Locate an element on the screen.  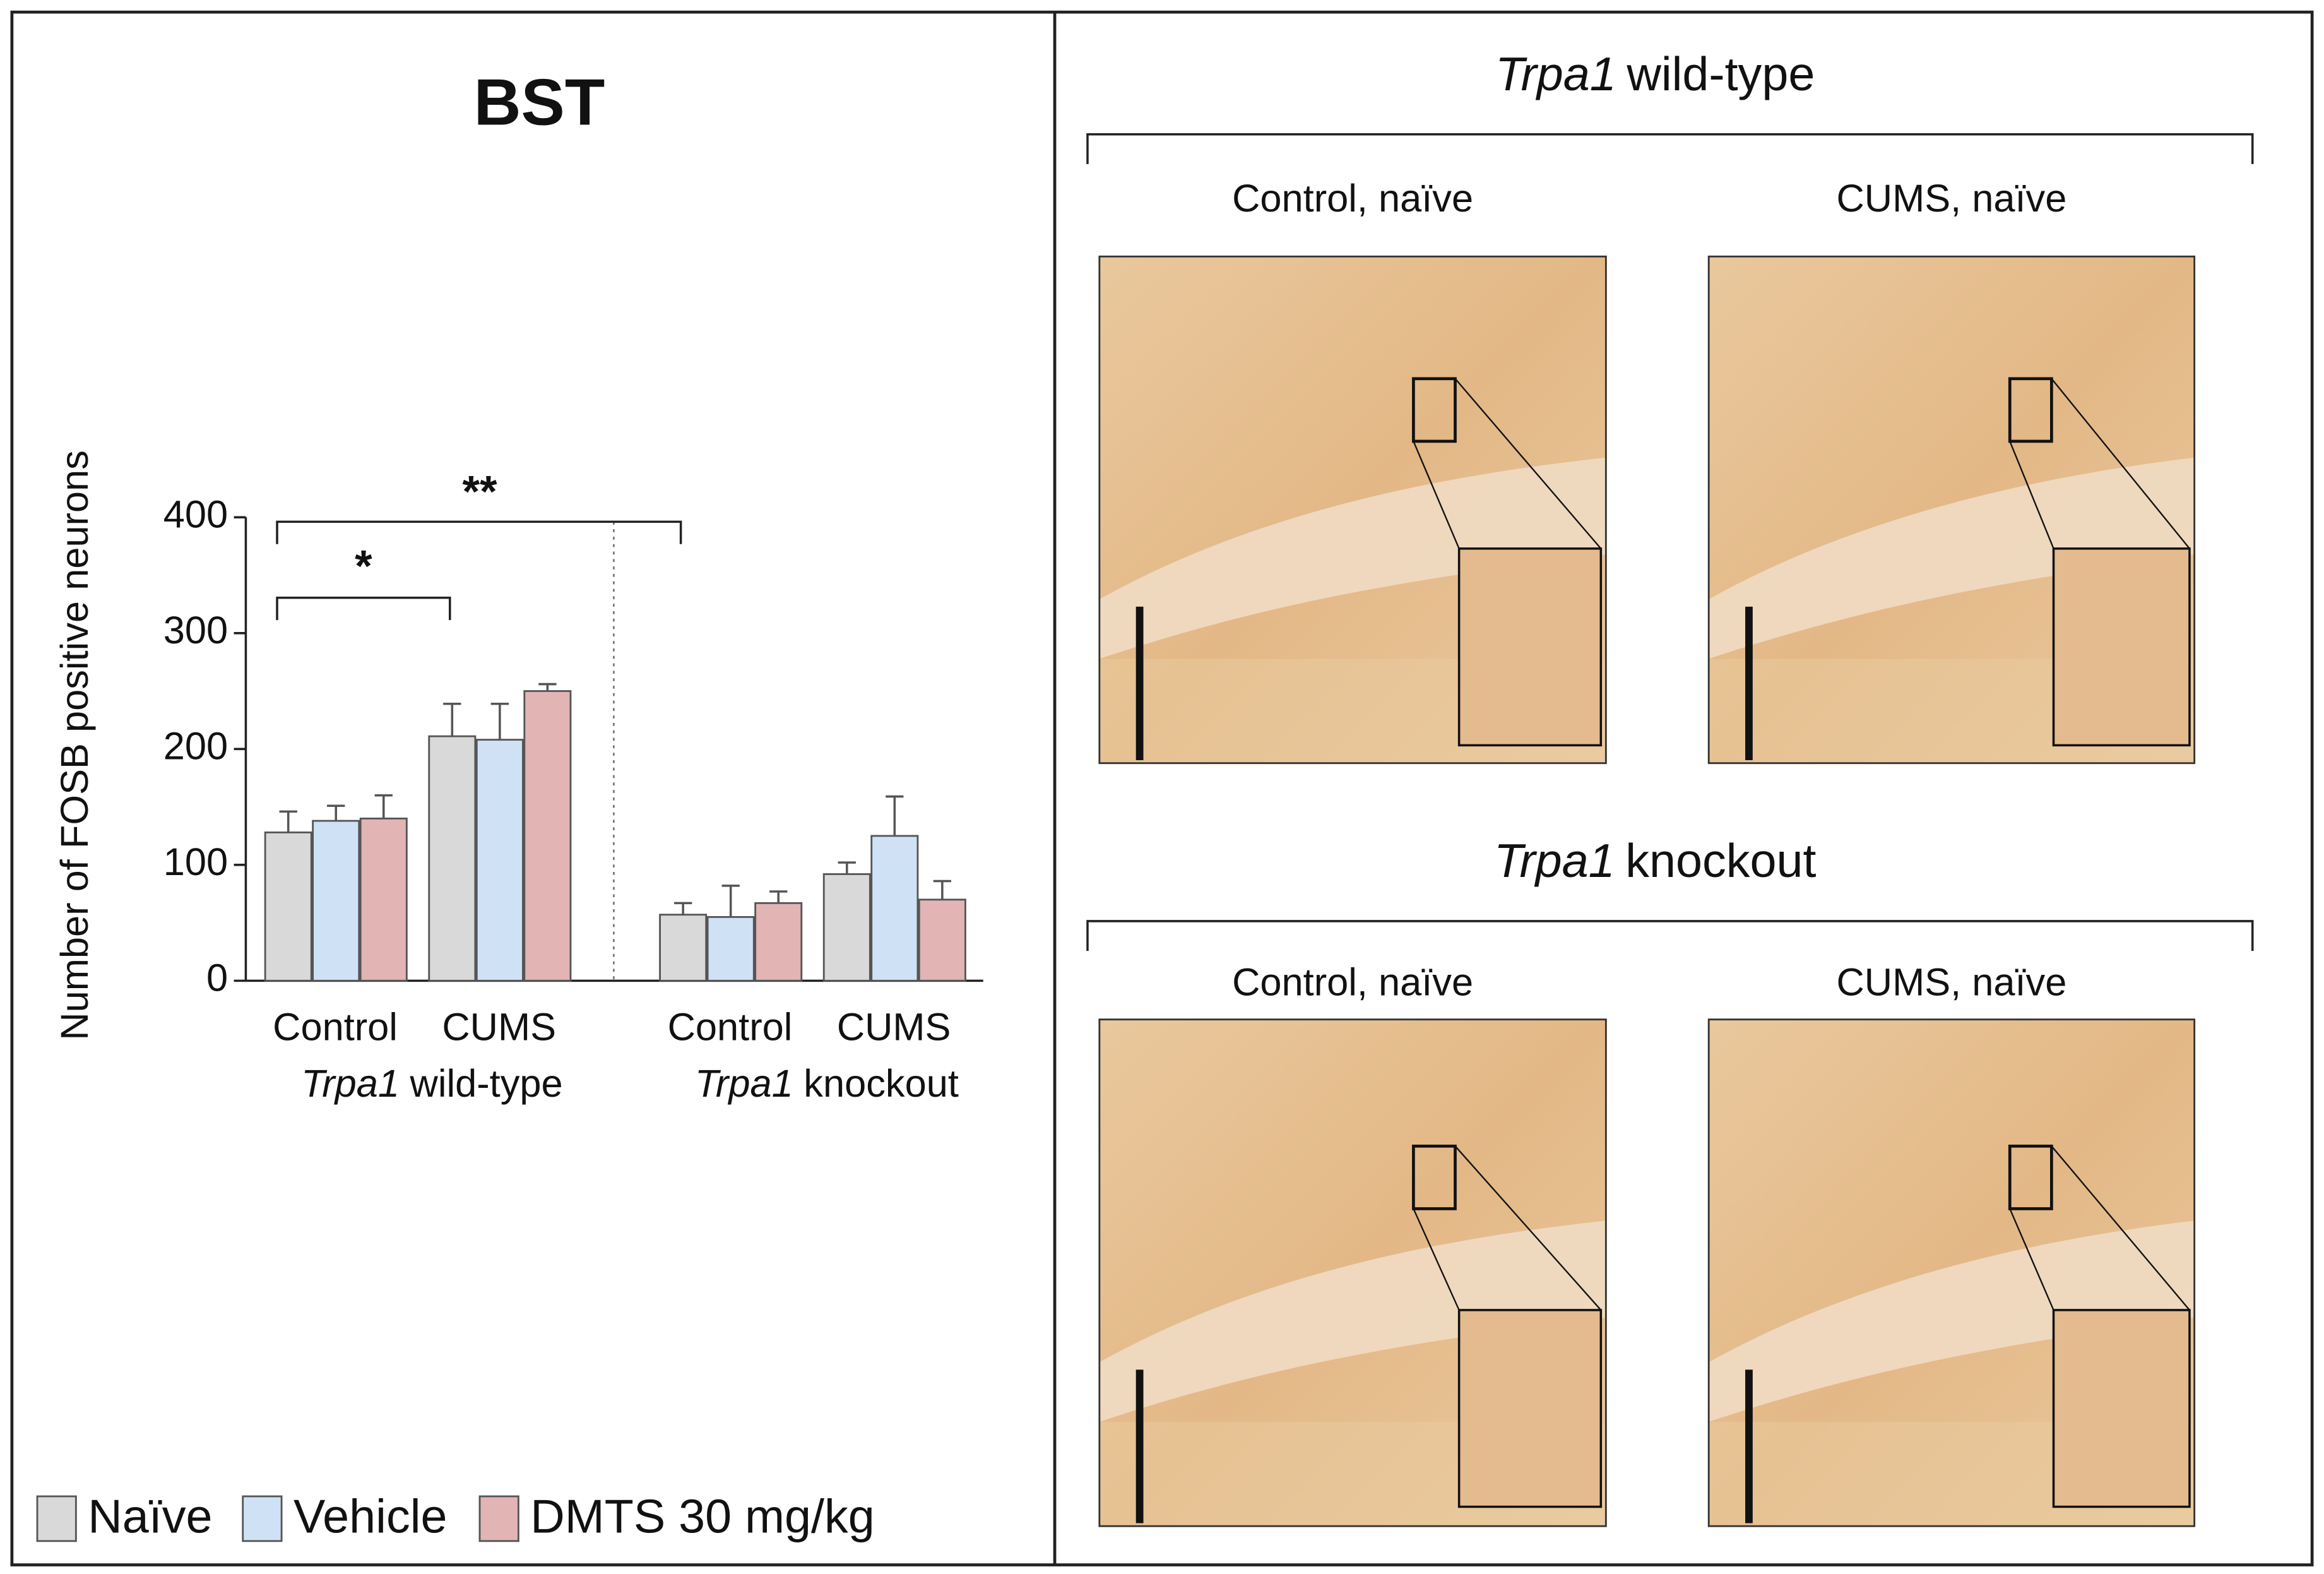
group-label: Trpa1 knockout is located at coordinates (827, 1084).